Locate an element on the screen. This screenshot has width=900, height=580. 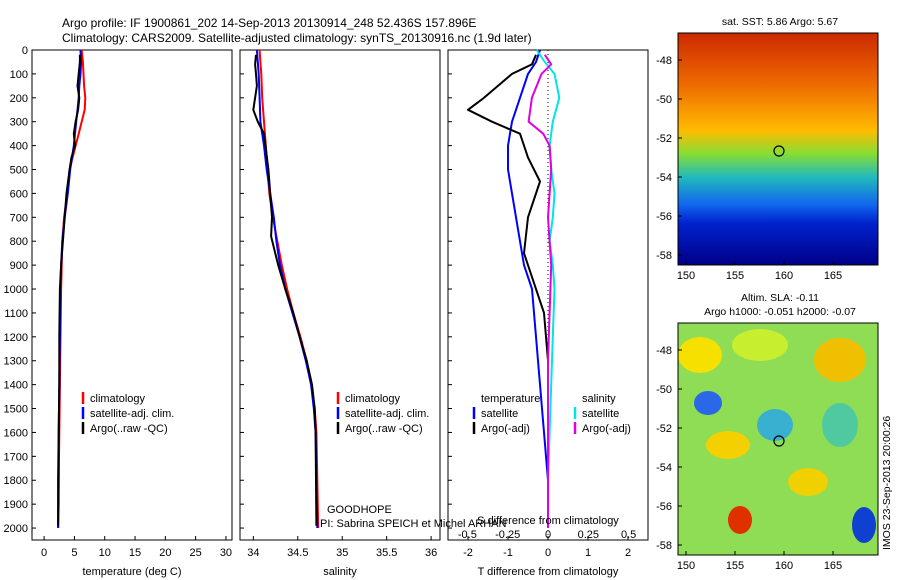
t-difference-x-tick-label: -1 is located at coordinates (508, 553).